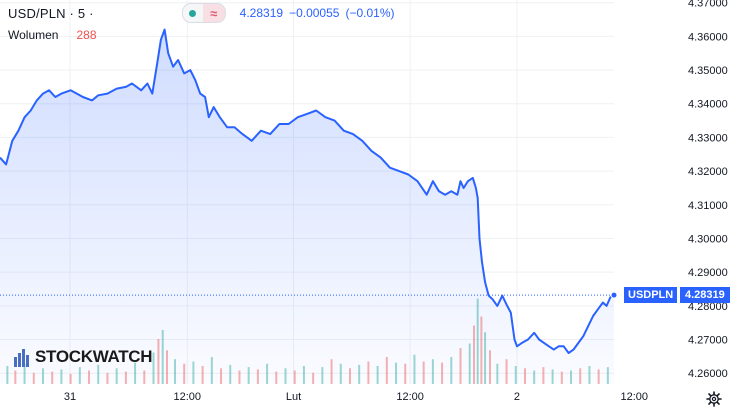  I want to click on y-tick-label: 4.37000, so click(708, 5).